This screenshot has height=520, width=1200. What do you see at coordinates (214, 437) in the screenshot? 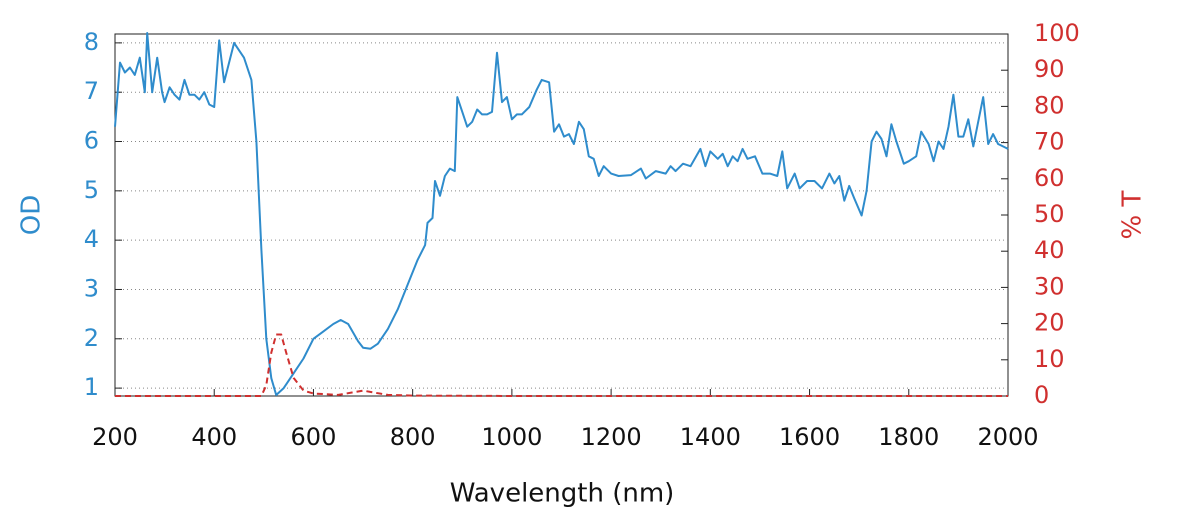
I see `x-tick-label: 400` at bounding box center [214, 437].